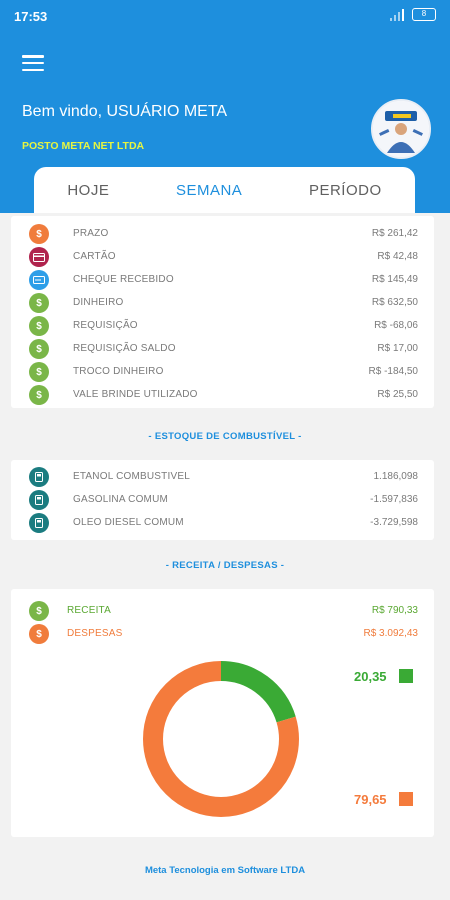  What do you see at coordinates (394, 522) in the screenshot?
I see `stock-value: -3.729,598` at bounding box center [394, 522].